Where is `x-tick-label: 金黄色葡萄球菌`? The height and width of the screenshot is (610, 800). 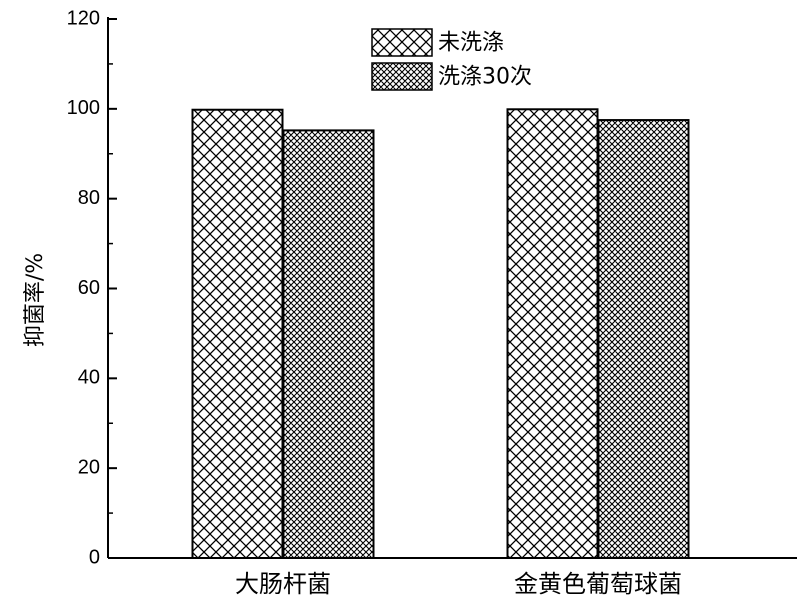 x-tick-label: 金黄色葡萄球菌 is located at coordinates (598, 584).